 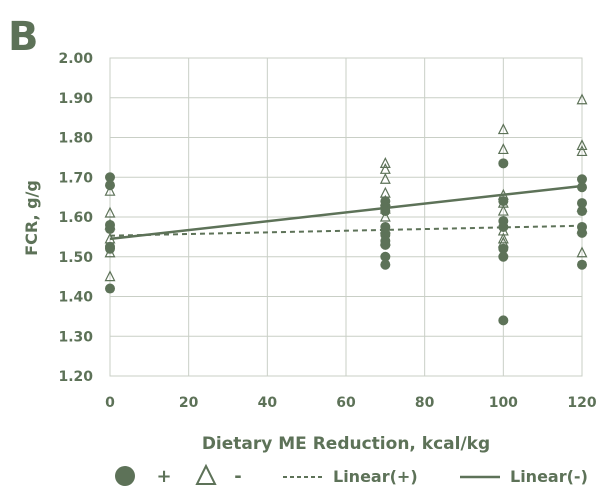 I want to click on x-tick-label: 80, so click(x=425, y=403).